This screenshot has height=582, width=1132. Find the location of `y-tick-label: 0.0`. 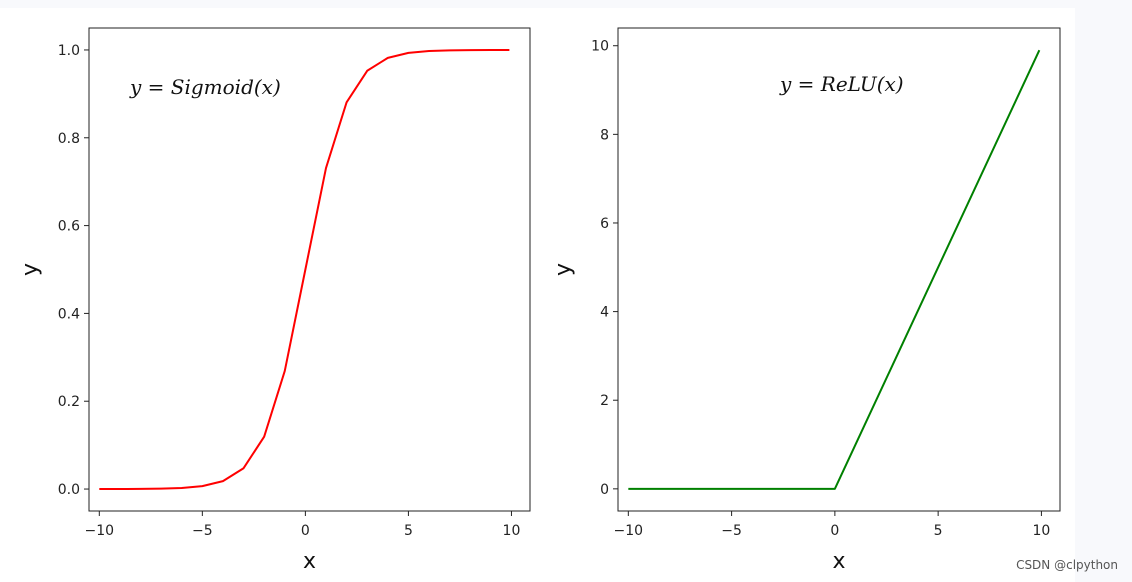

y-tick-label: 0.0 is located at coordinates (69, 490).